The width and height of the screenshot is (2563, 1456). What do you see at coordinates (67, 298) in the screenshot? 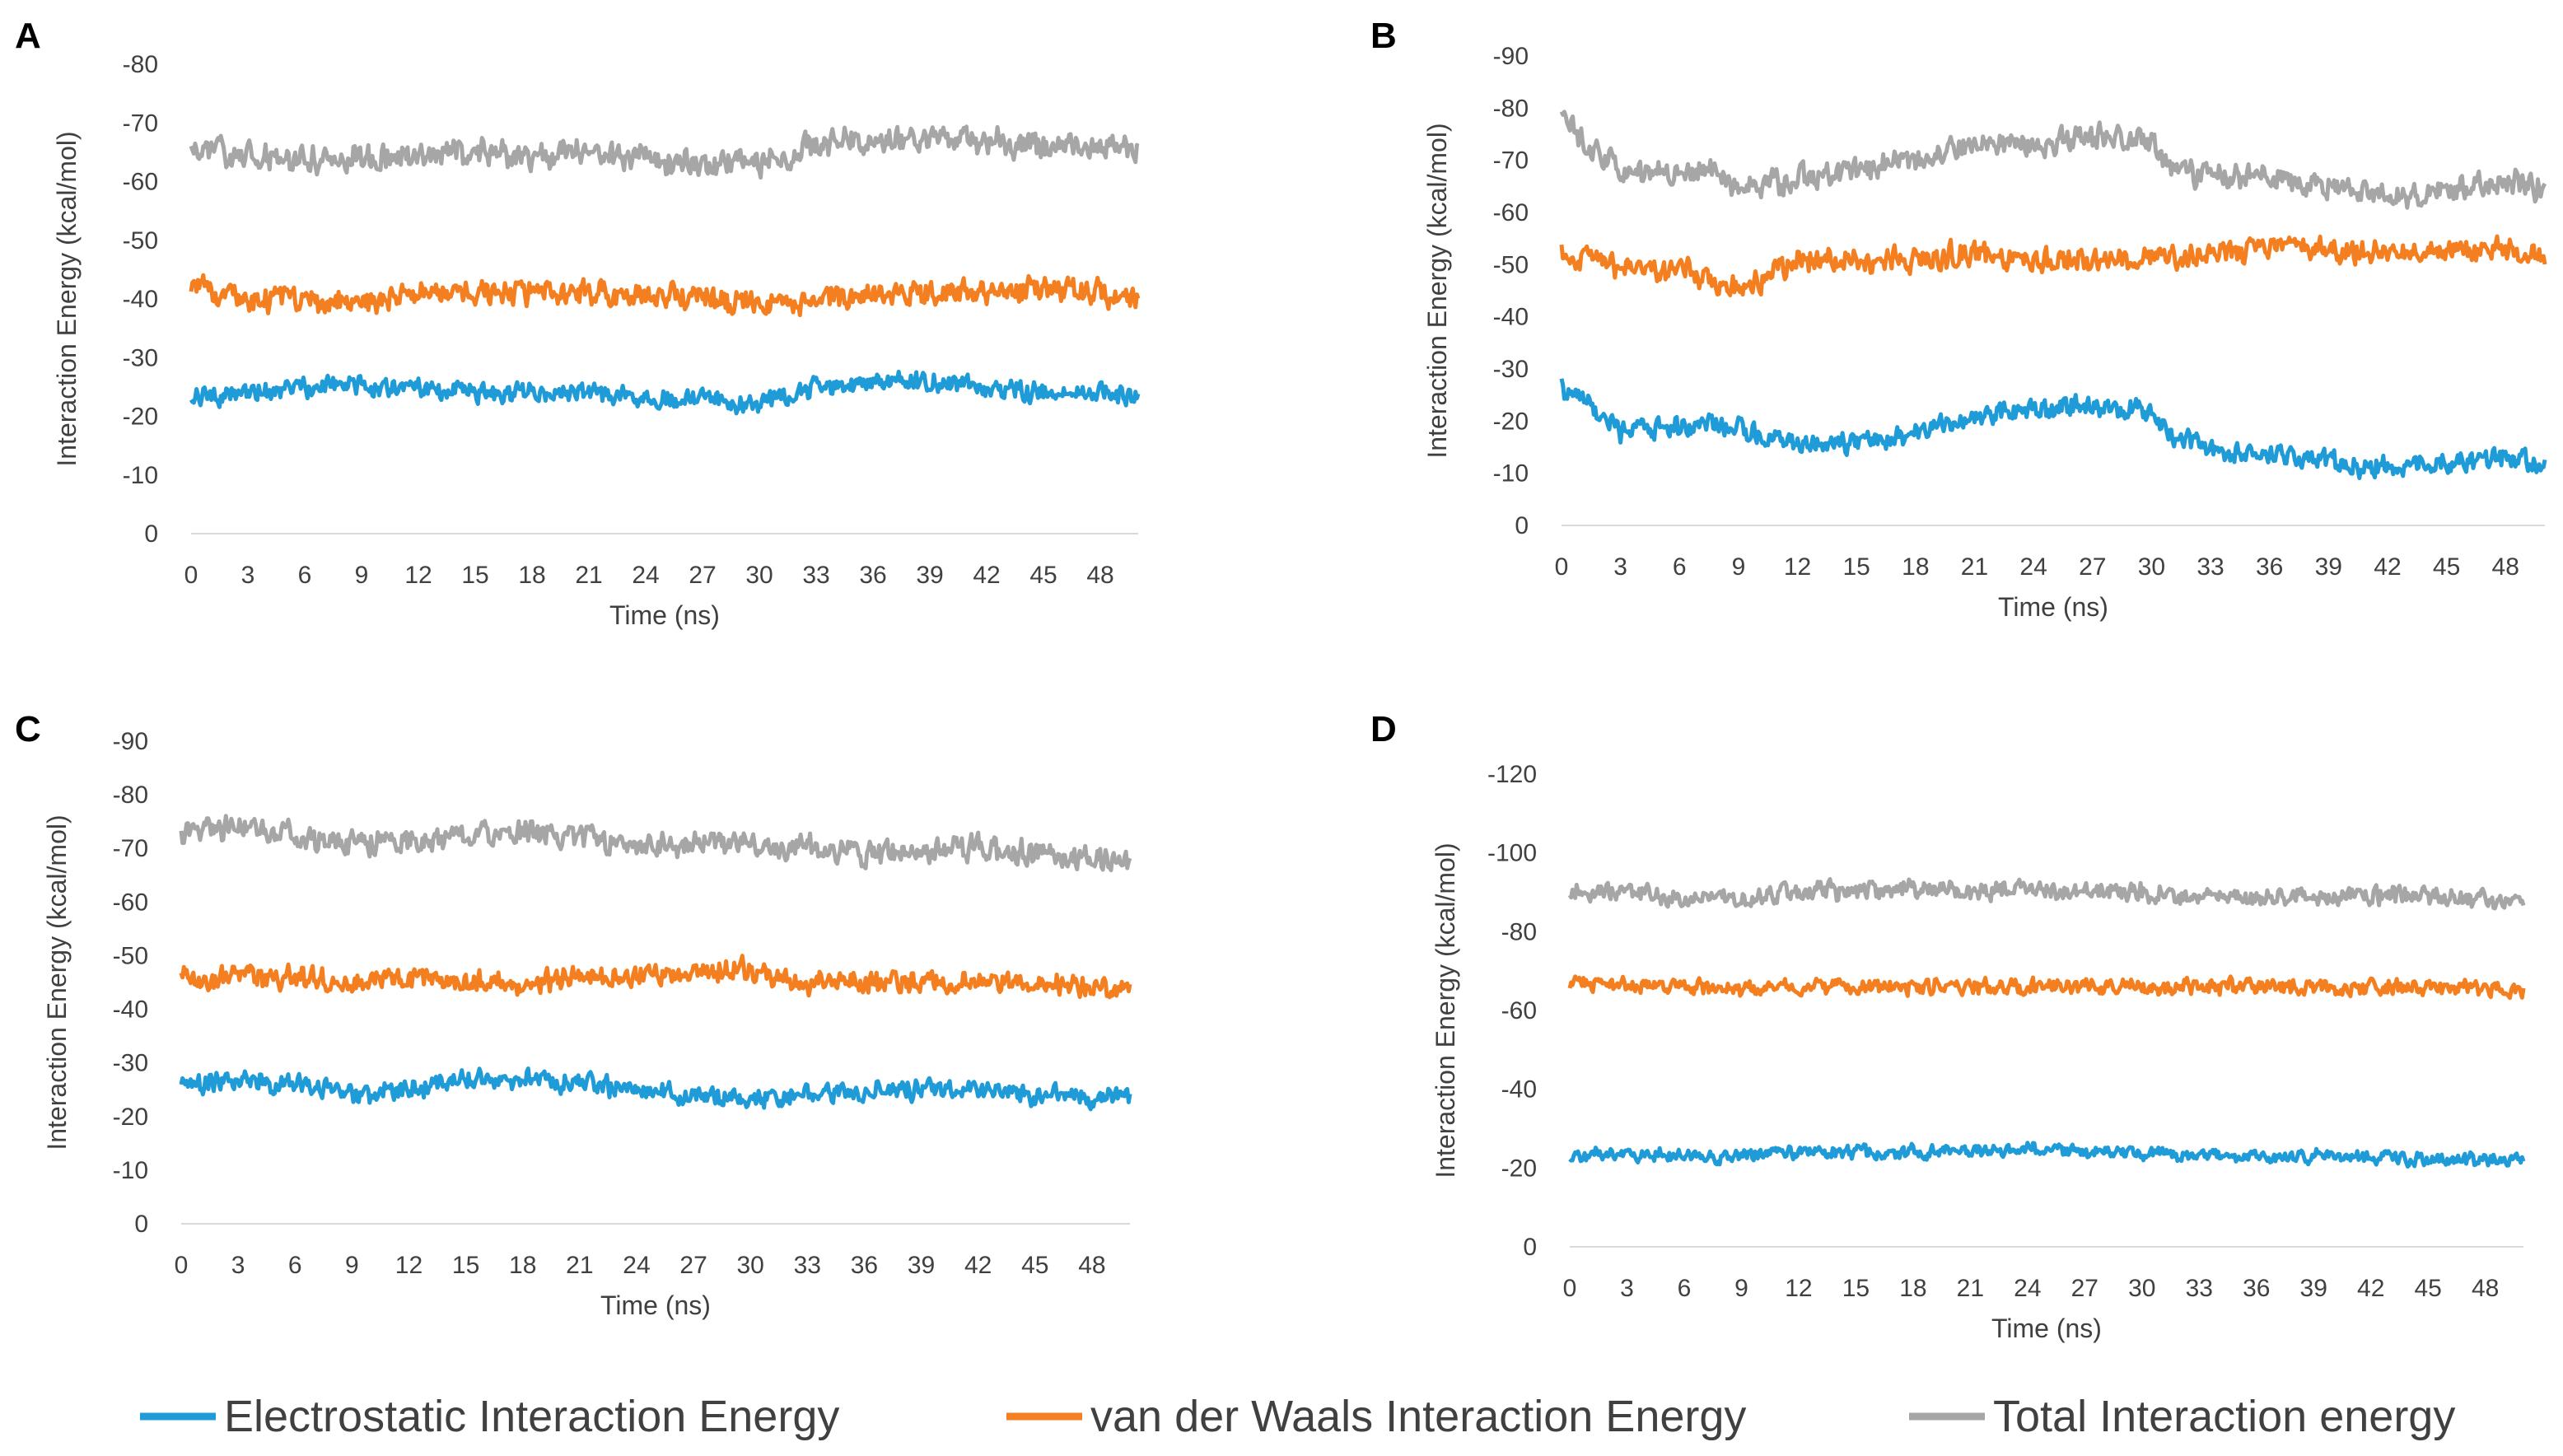
I see `y-axis-label-a: Interaction Energy (kcal/mol)` at bounding box center [67, 298].